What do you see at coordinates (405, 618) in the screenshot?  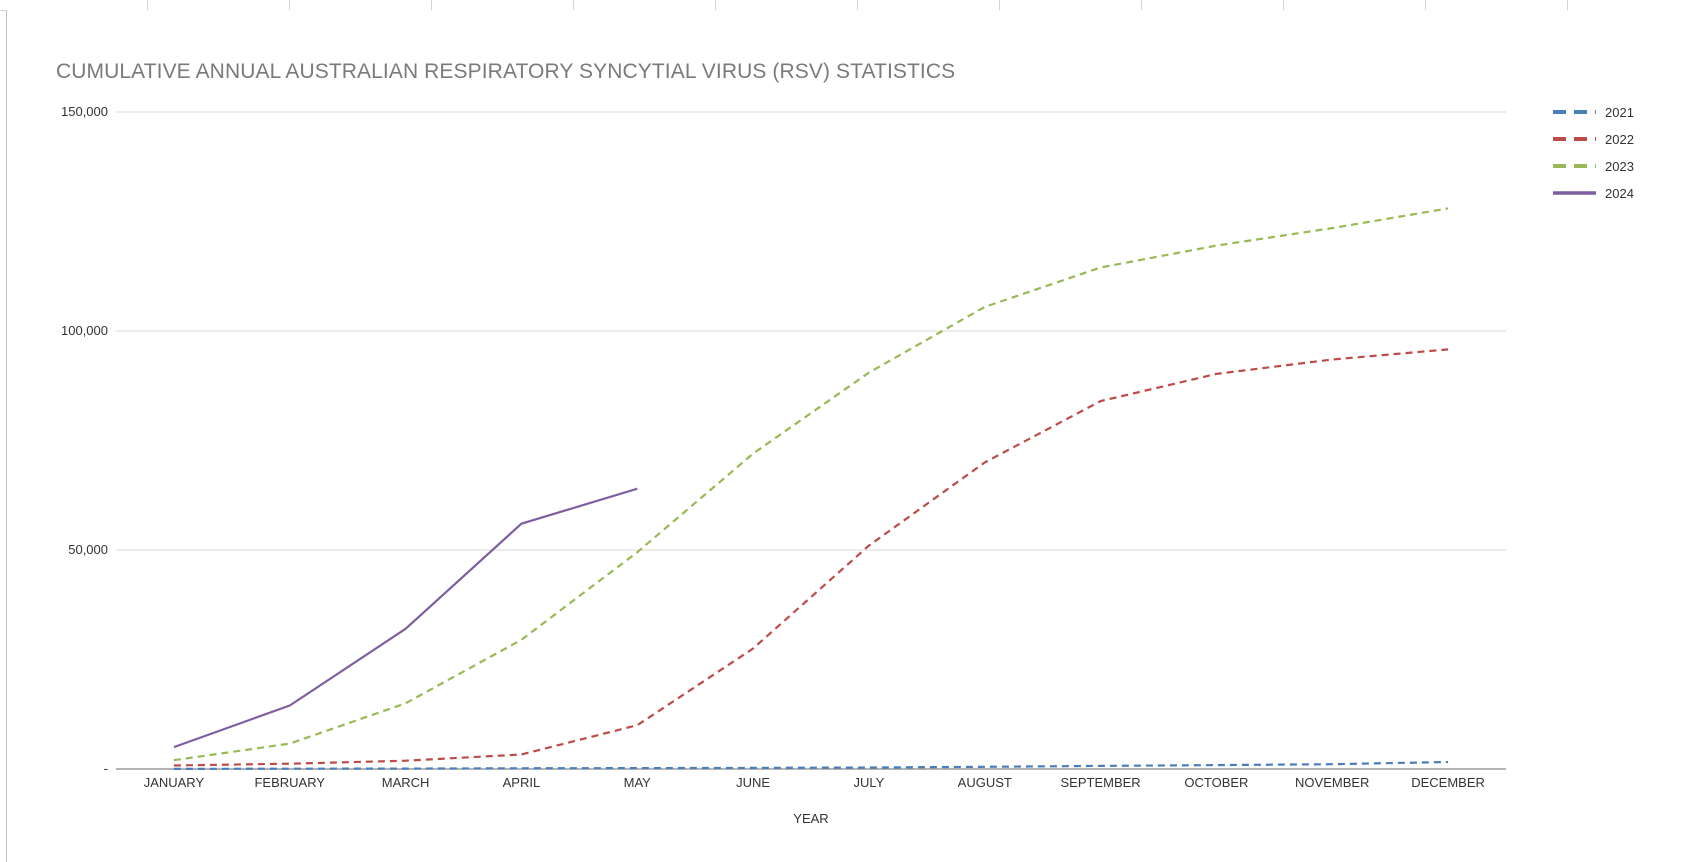 I see `series-line-2024` at bounding box center [405, 618].